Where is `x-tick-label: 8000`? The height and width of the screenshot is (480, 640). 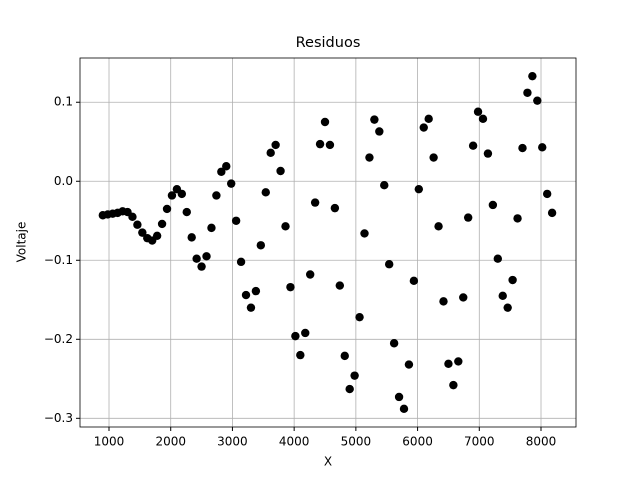 x-tick-label: 8000 is located at coordinates (541, 442).